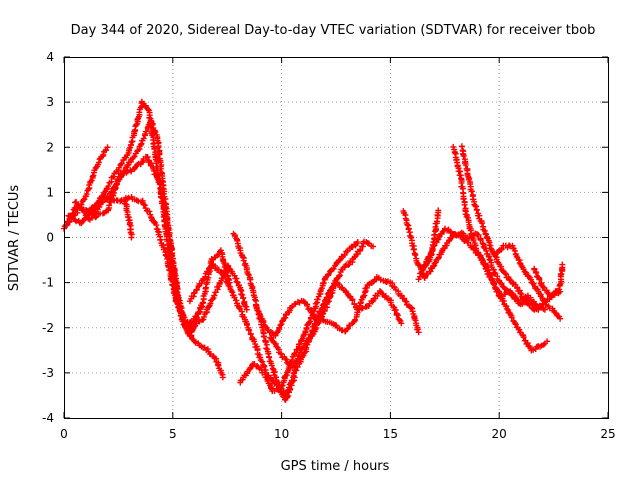 The width and height of the screenshot is (640, 480). Describe the element at coordinates (48, 373) in the screenshot. I see `y-tick-label: -3` at that location.